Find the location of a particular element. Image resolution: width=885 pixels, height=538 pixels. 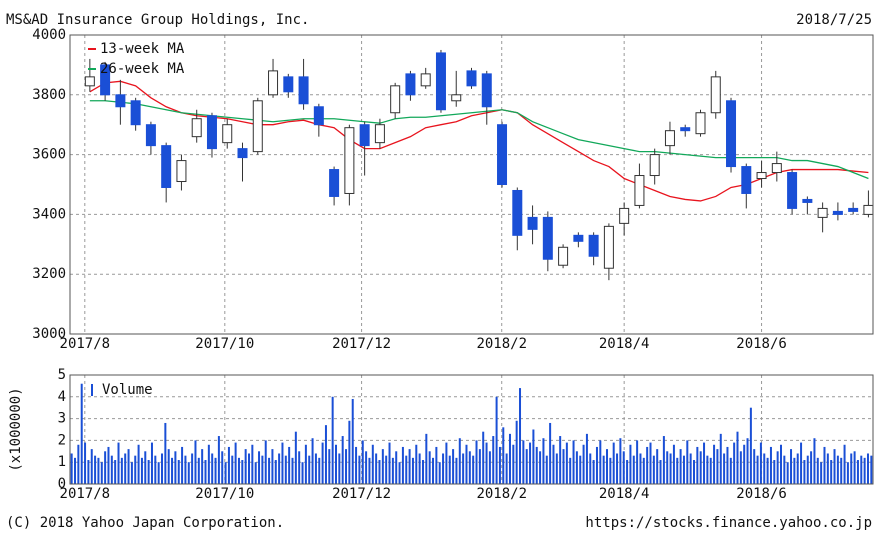

y-tick-label: 4 is located at coordinates (62, 397).